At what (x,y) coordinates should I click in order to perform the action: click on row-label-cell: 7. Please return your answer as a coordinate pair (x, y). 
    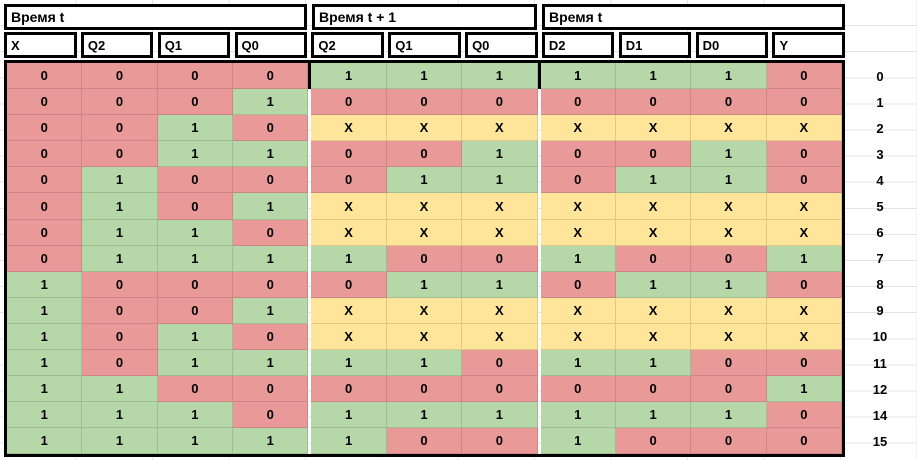
    Looking at the image, I should click on (880, 259).